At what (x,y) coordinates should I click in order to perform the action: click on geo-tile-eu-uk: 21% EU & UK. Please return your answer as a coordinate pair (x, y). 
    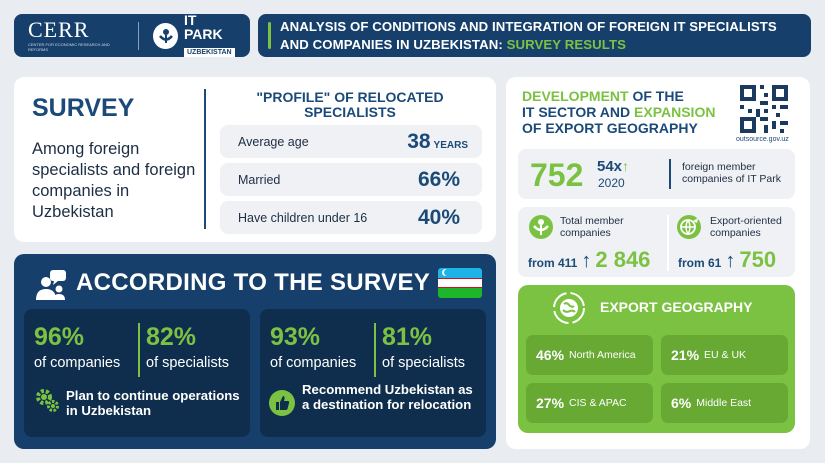
    Looking at the image, I should click on (724, 355).